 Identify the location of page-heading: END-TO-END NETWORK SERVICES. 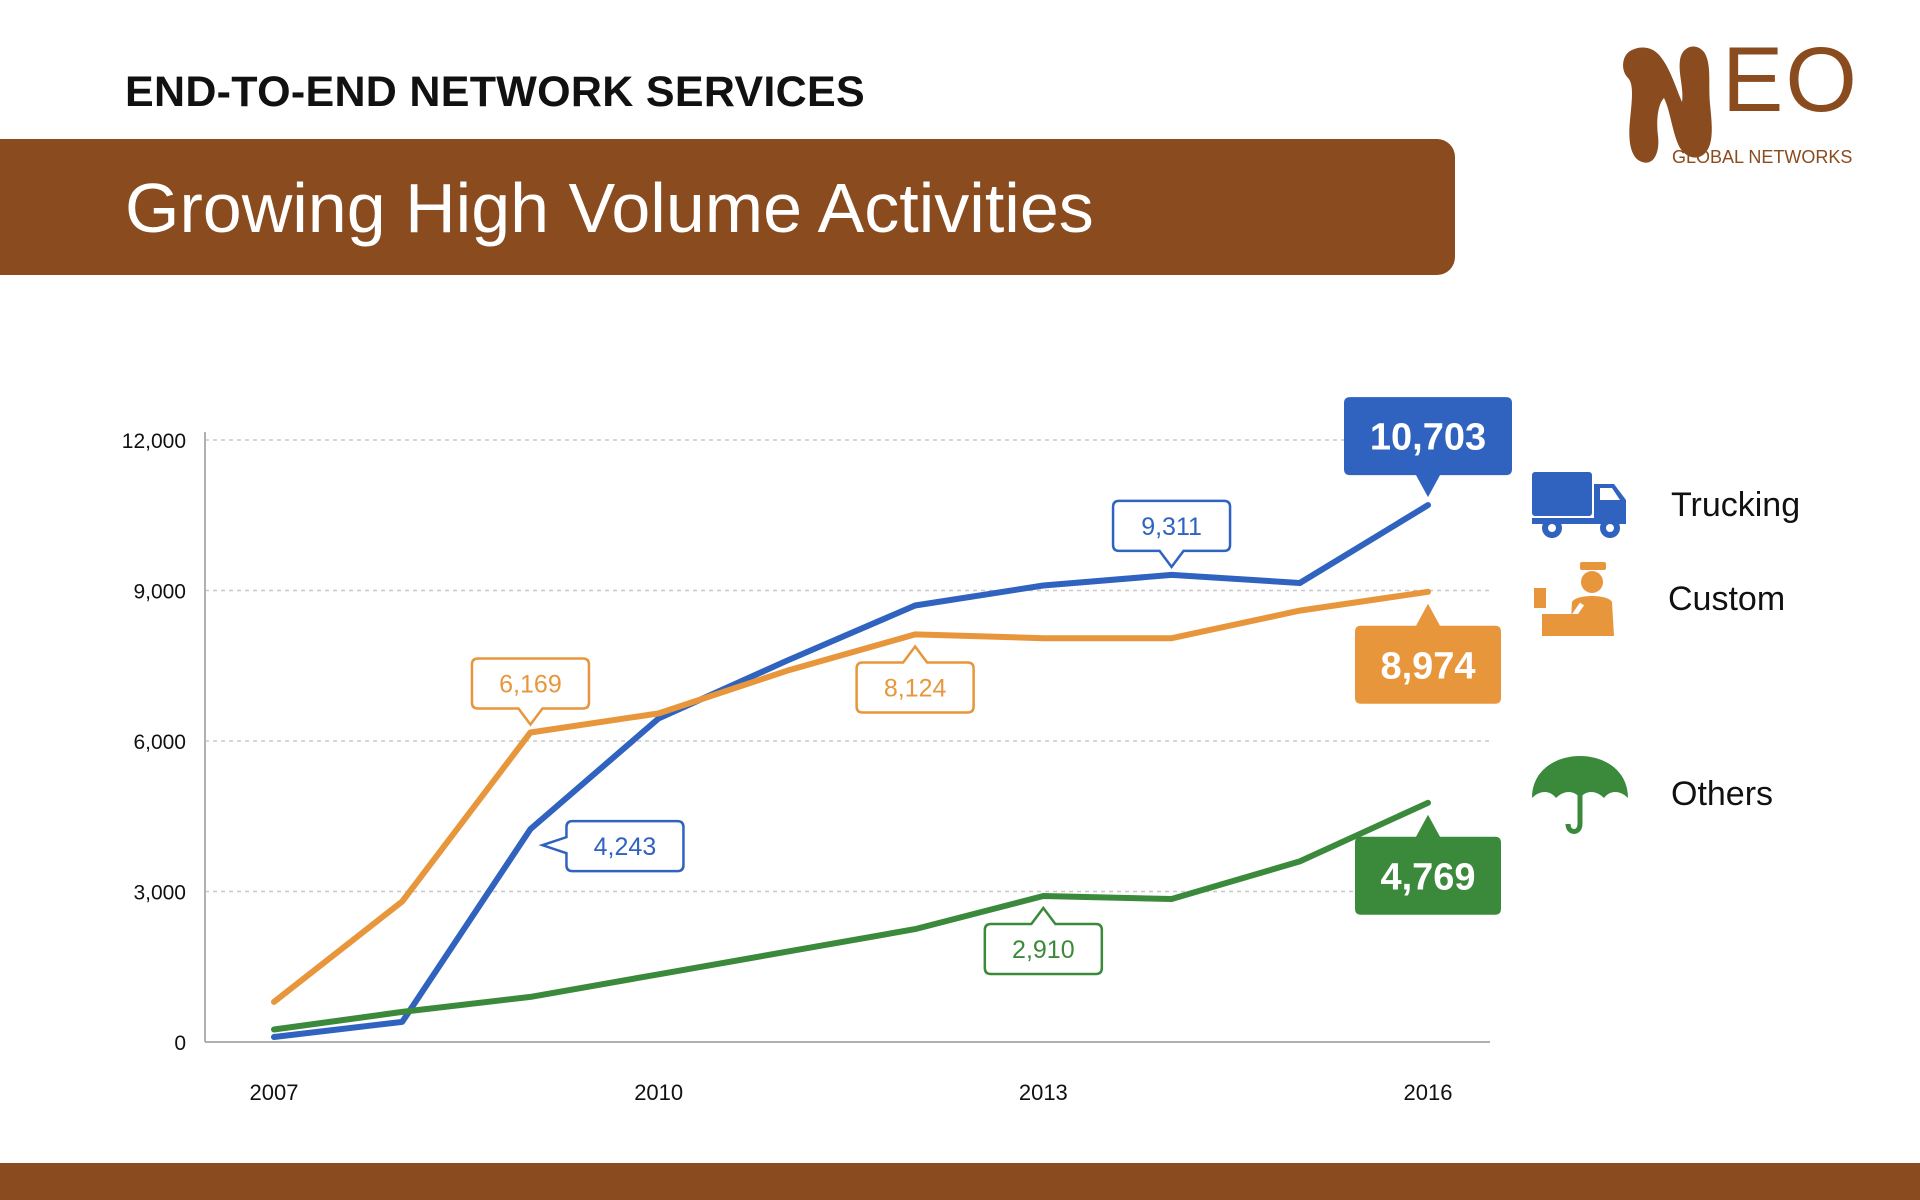
(495, 92).